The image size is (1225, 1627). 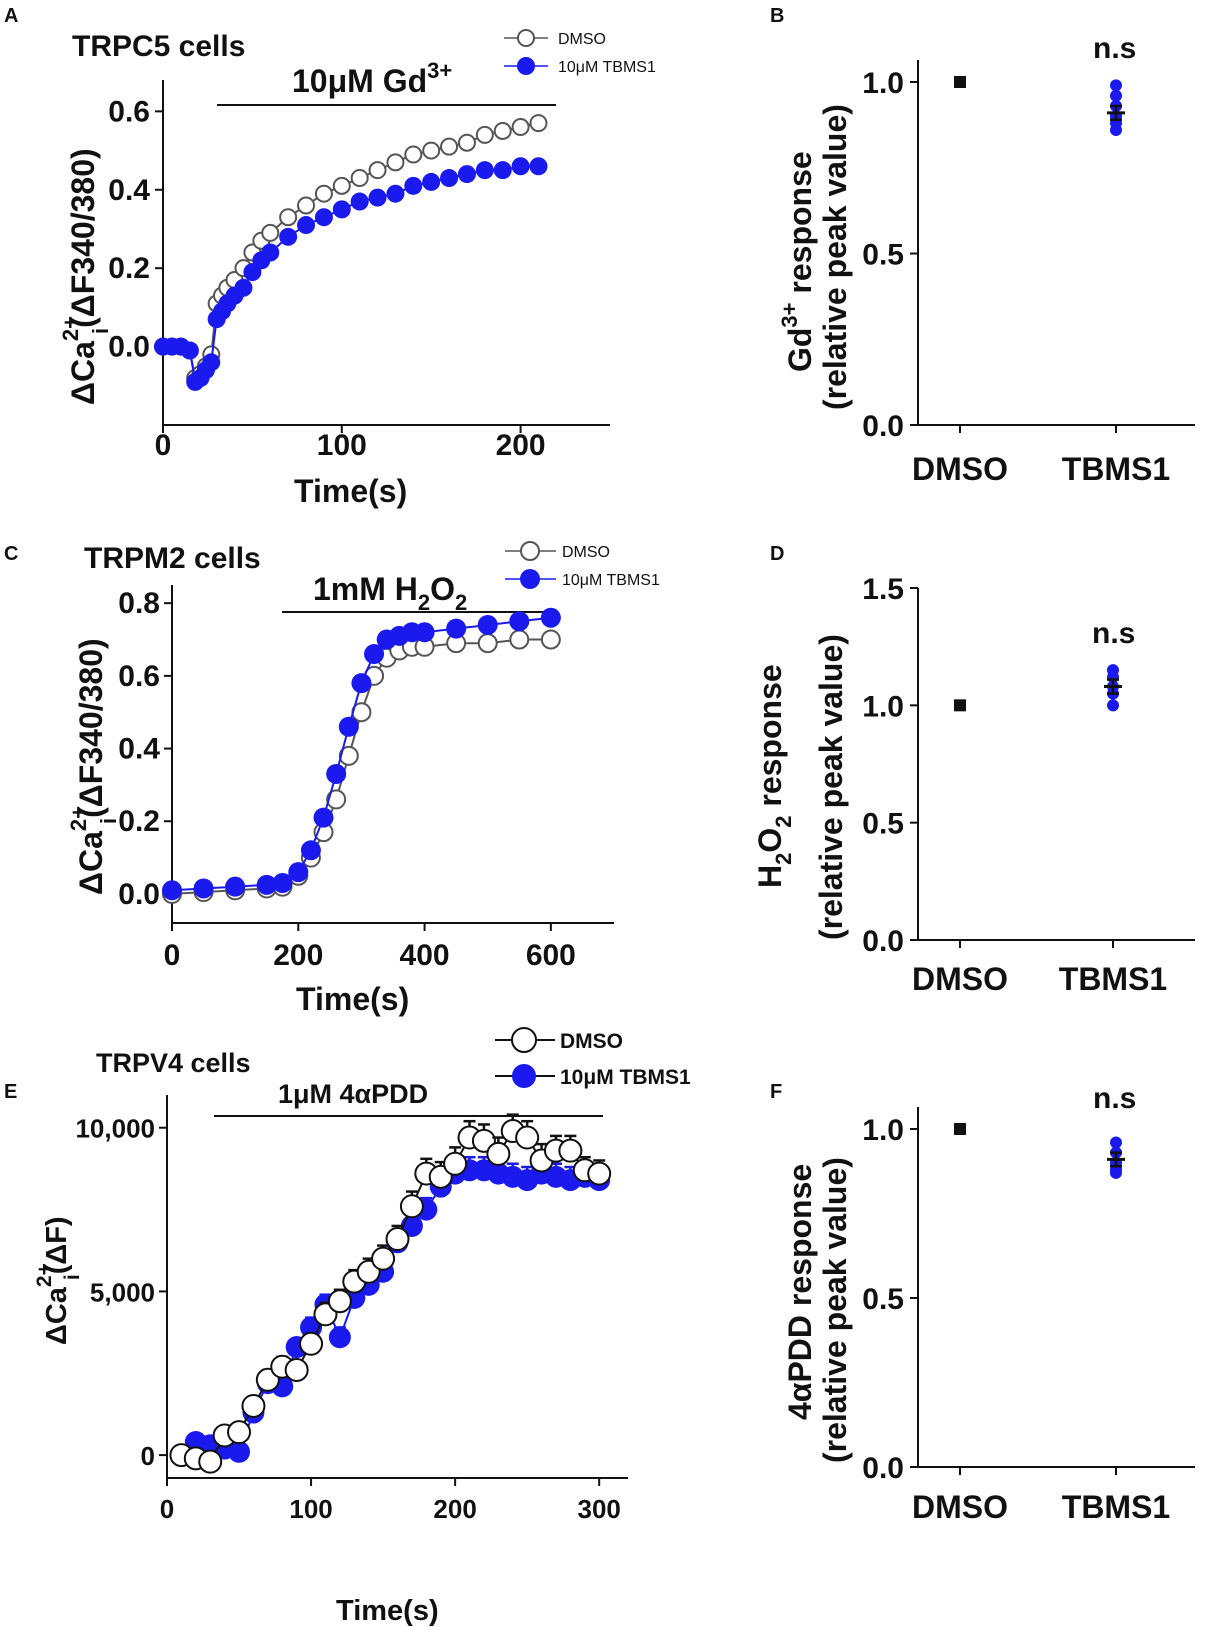 What do you see at coordinates (70, 328) in the screenshot?
I see `ylabel-a-sup: 2+` at bounding box center [70, 328].